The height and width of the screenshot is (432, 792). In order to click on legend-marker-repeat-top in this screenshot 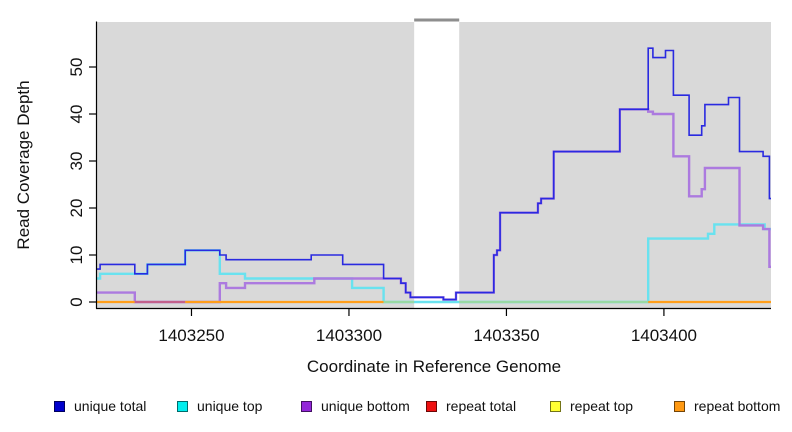, I will do `click(555, 406)`.